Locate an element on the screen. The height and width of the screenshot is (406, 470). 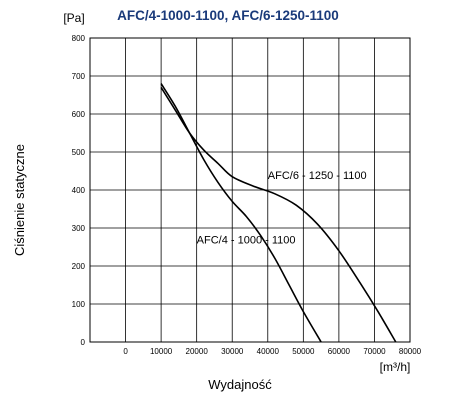
y-tick-label: 100 is located at coordinates (79, 304).